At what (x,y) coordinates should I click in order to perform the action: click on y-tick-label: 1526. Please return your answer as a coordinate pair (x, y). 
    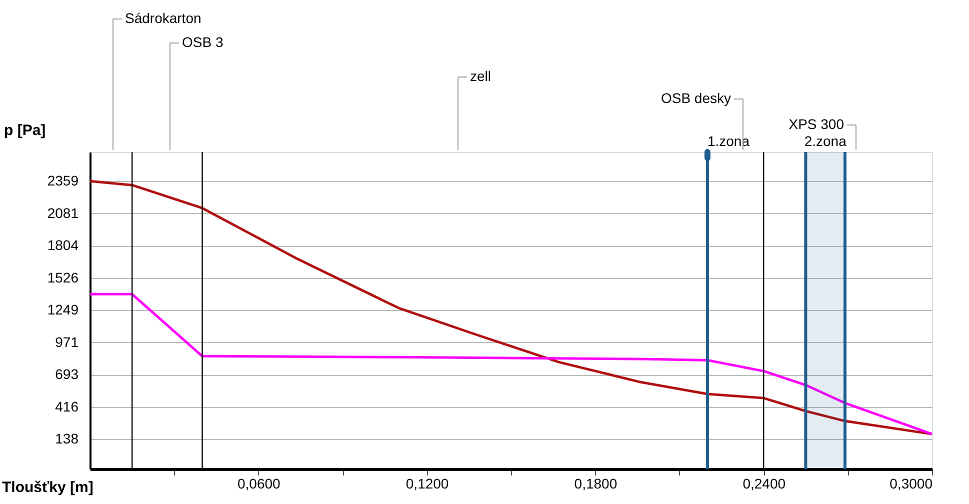
    Looking at the image, I should click on (63, 277).